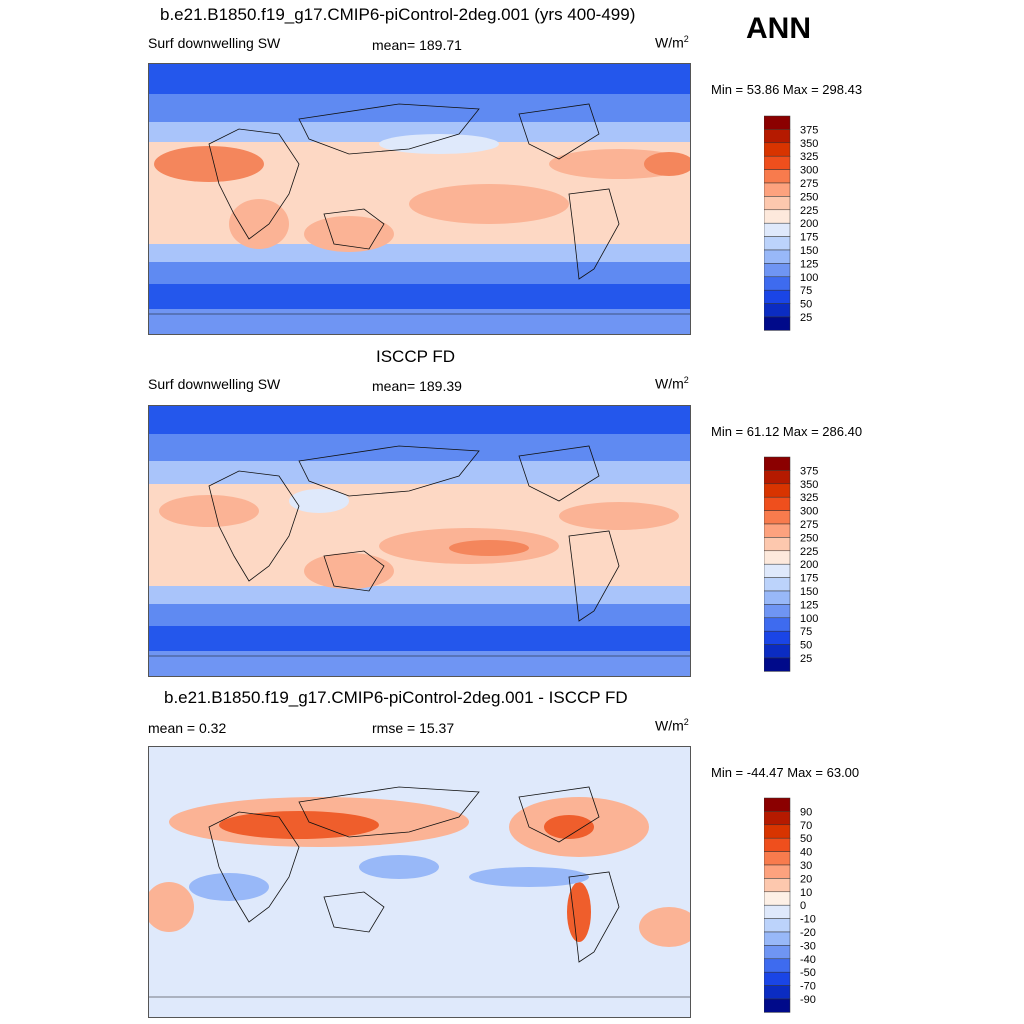 The width and height of the screenshot is (1024, 1024). What do you see at coordinates (808, 946) in the screenshot?
I see `colorbar-tick-label: -30` at bounding box center [808, 946].